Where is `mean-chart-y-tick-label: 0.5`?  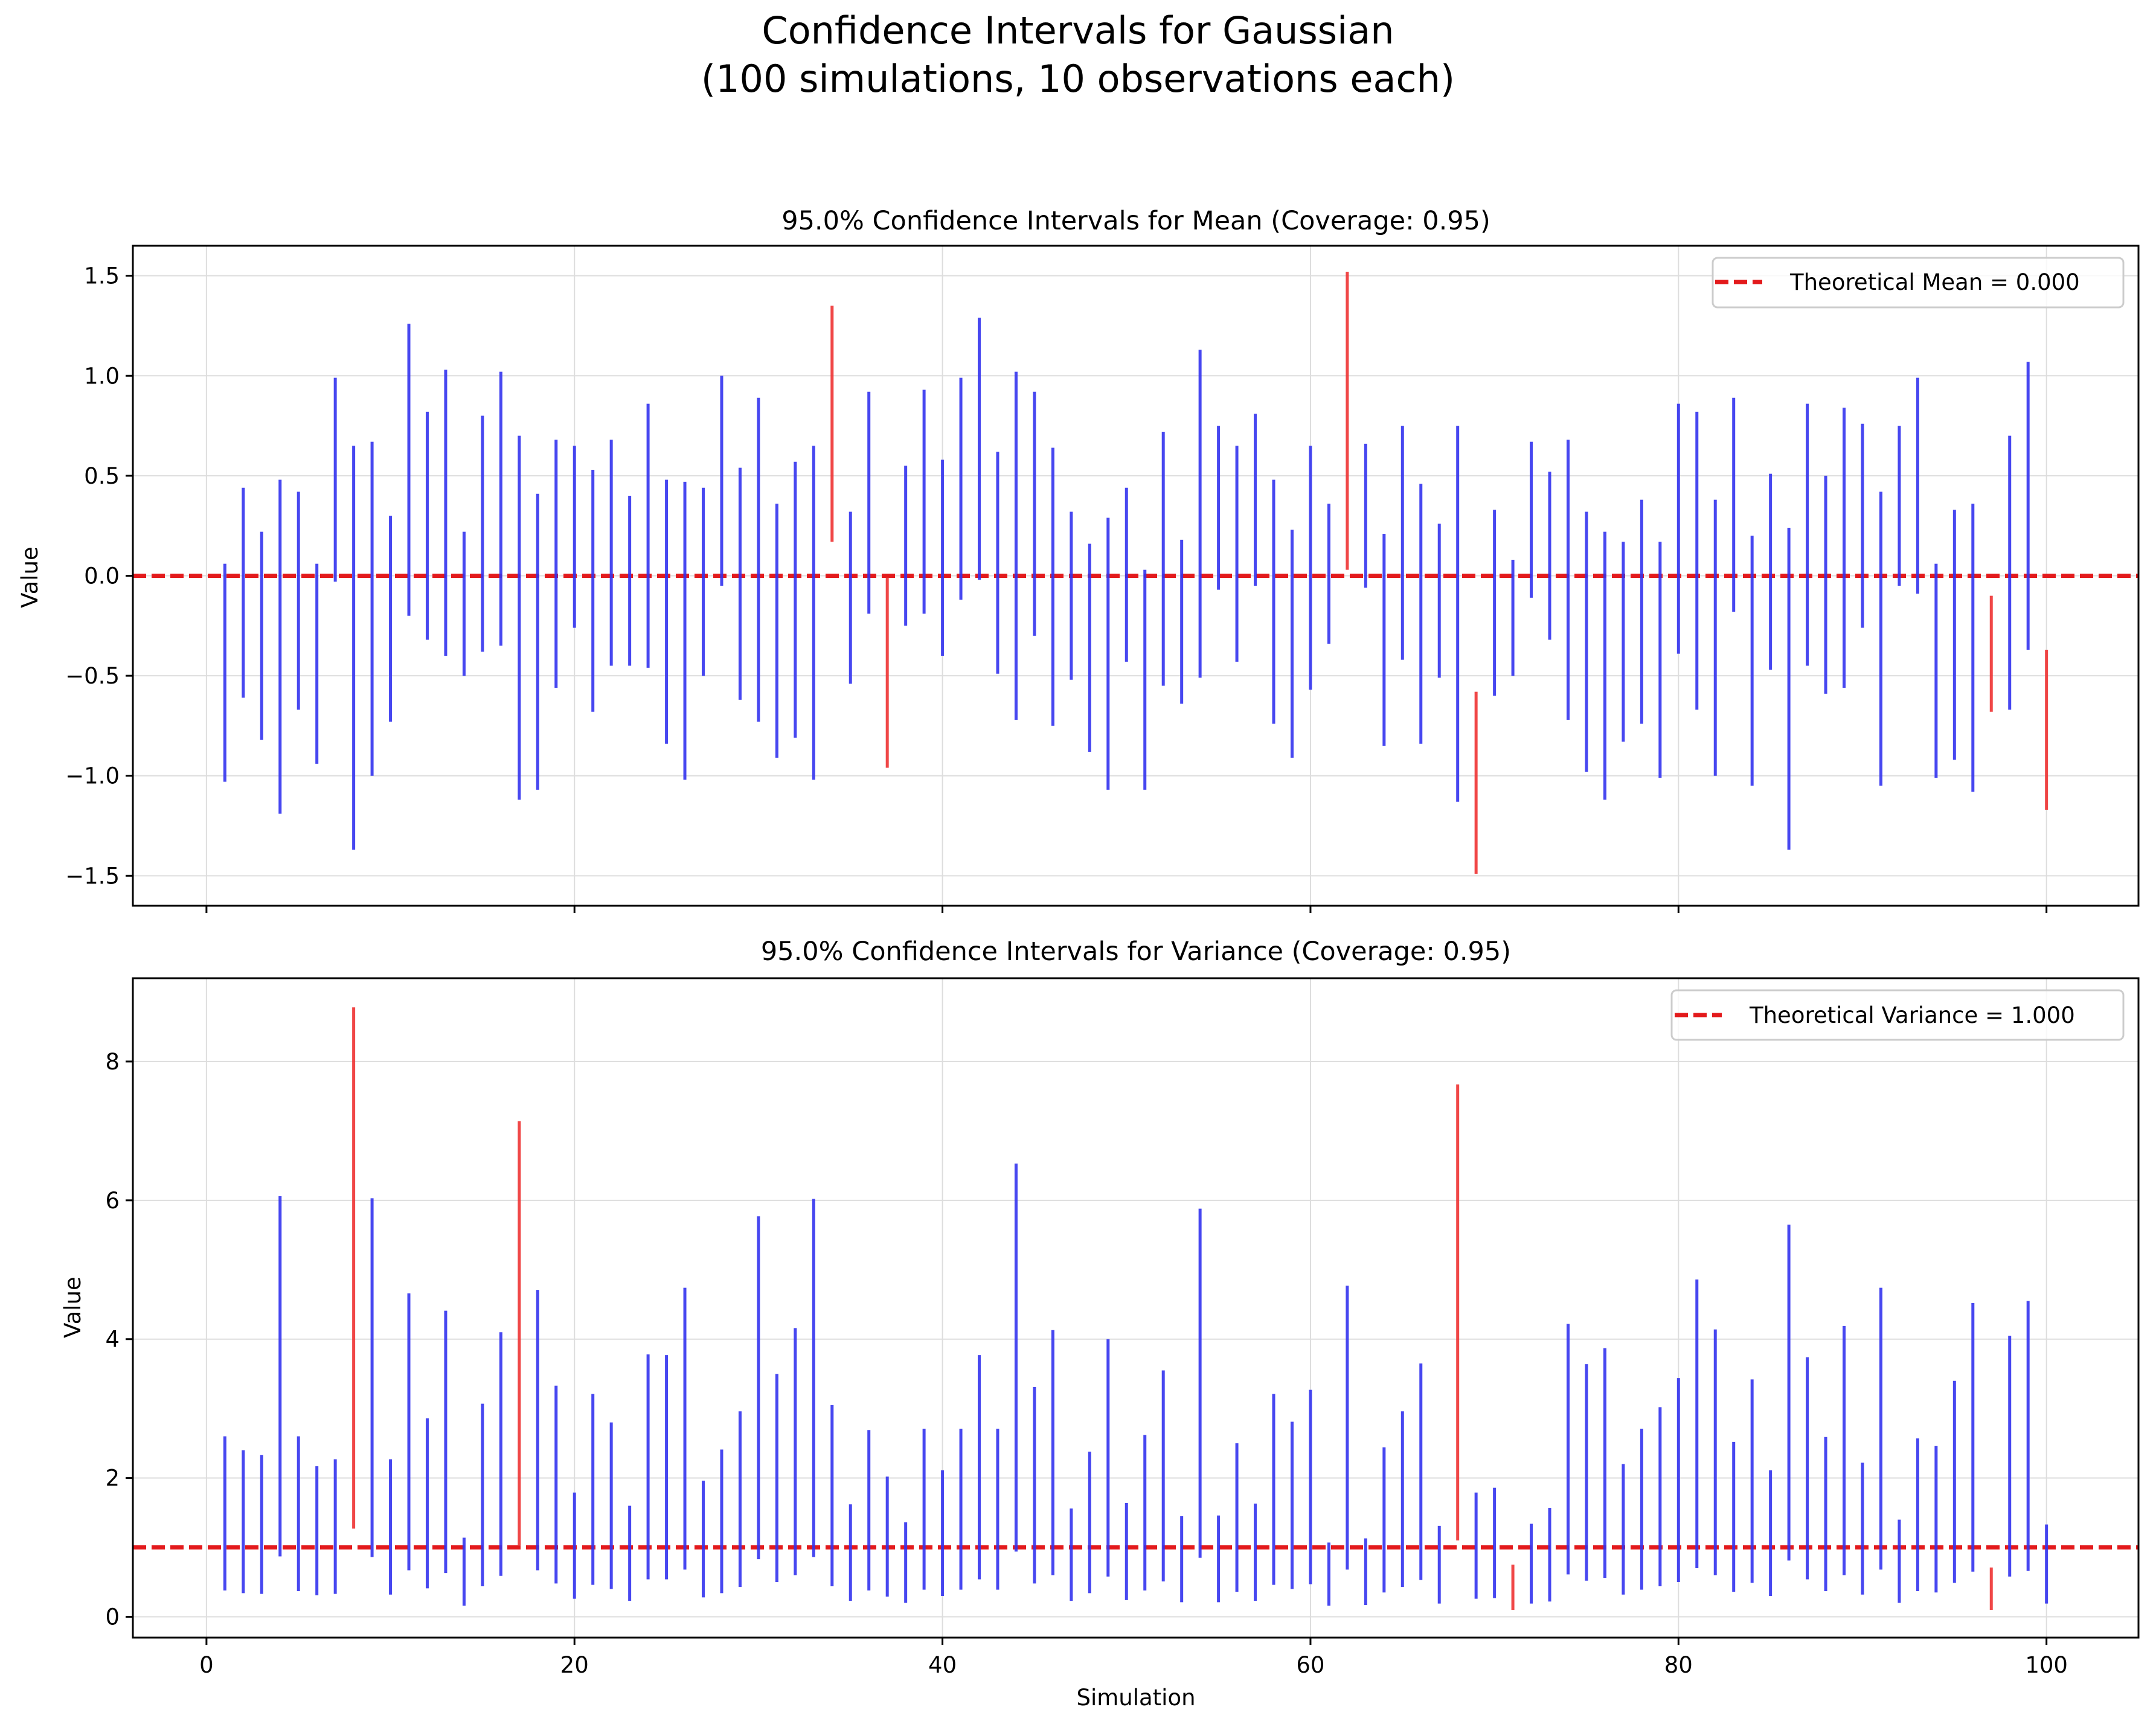 mean-chart-y-tick-label: 0.5 is located at coordinates (102, 476).